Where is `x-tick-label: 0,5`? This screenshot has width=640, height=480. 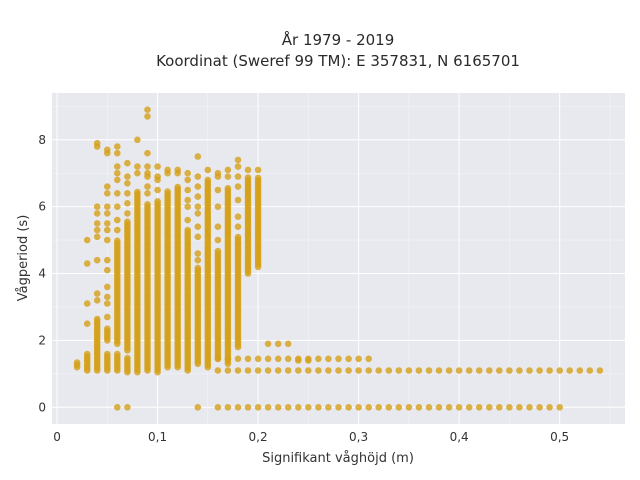
x-tick-label: 0,5 is located at coordinates (559, 437).